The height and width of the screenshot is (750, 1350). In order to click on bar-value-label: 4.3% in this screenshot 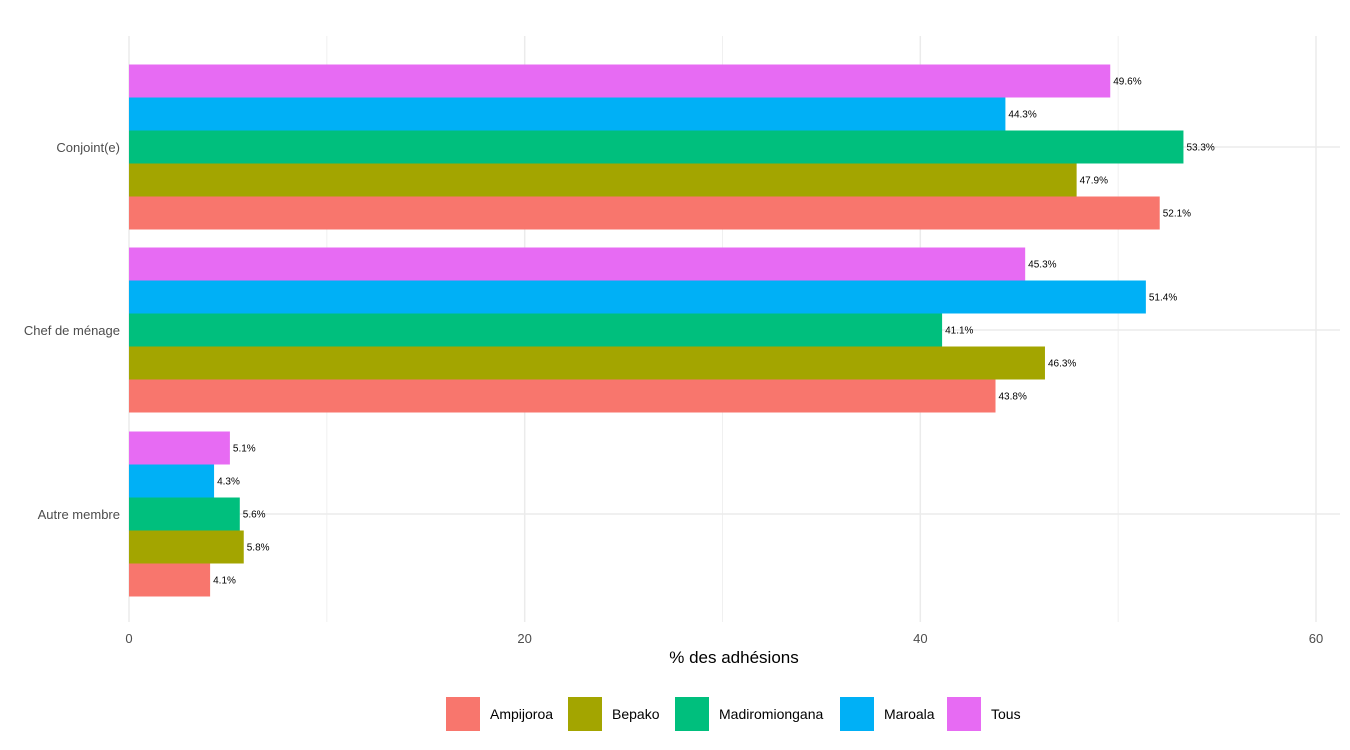, I will do `click(228, 482)`.